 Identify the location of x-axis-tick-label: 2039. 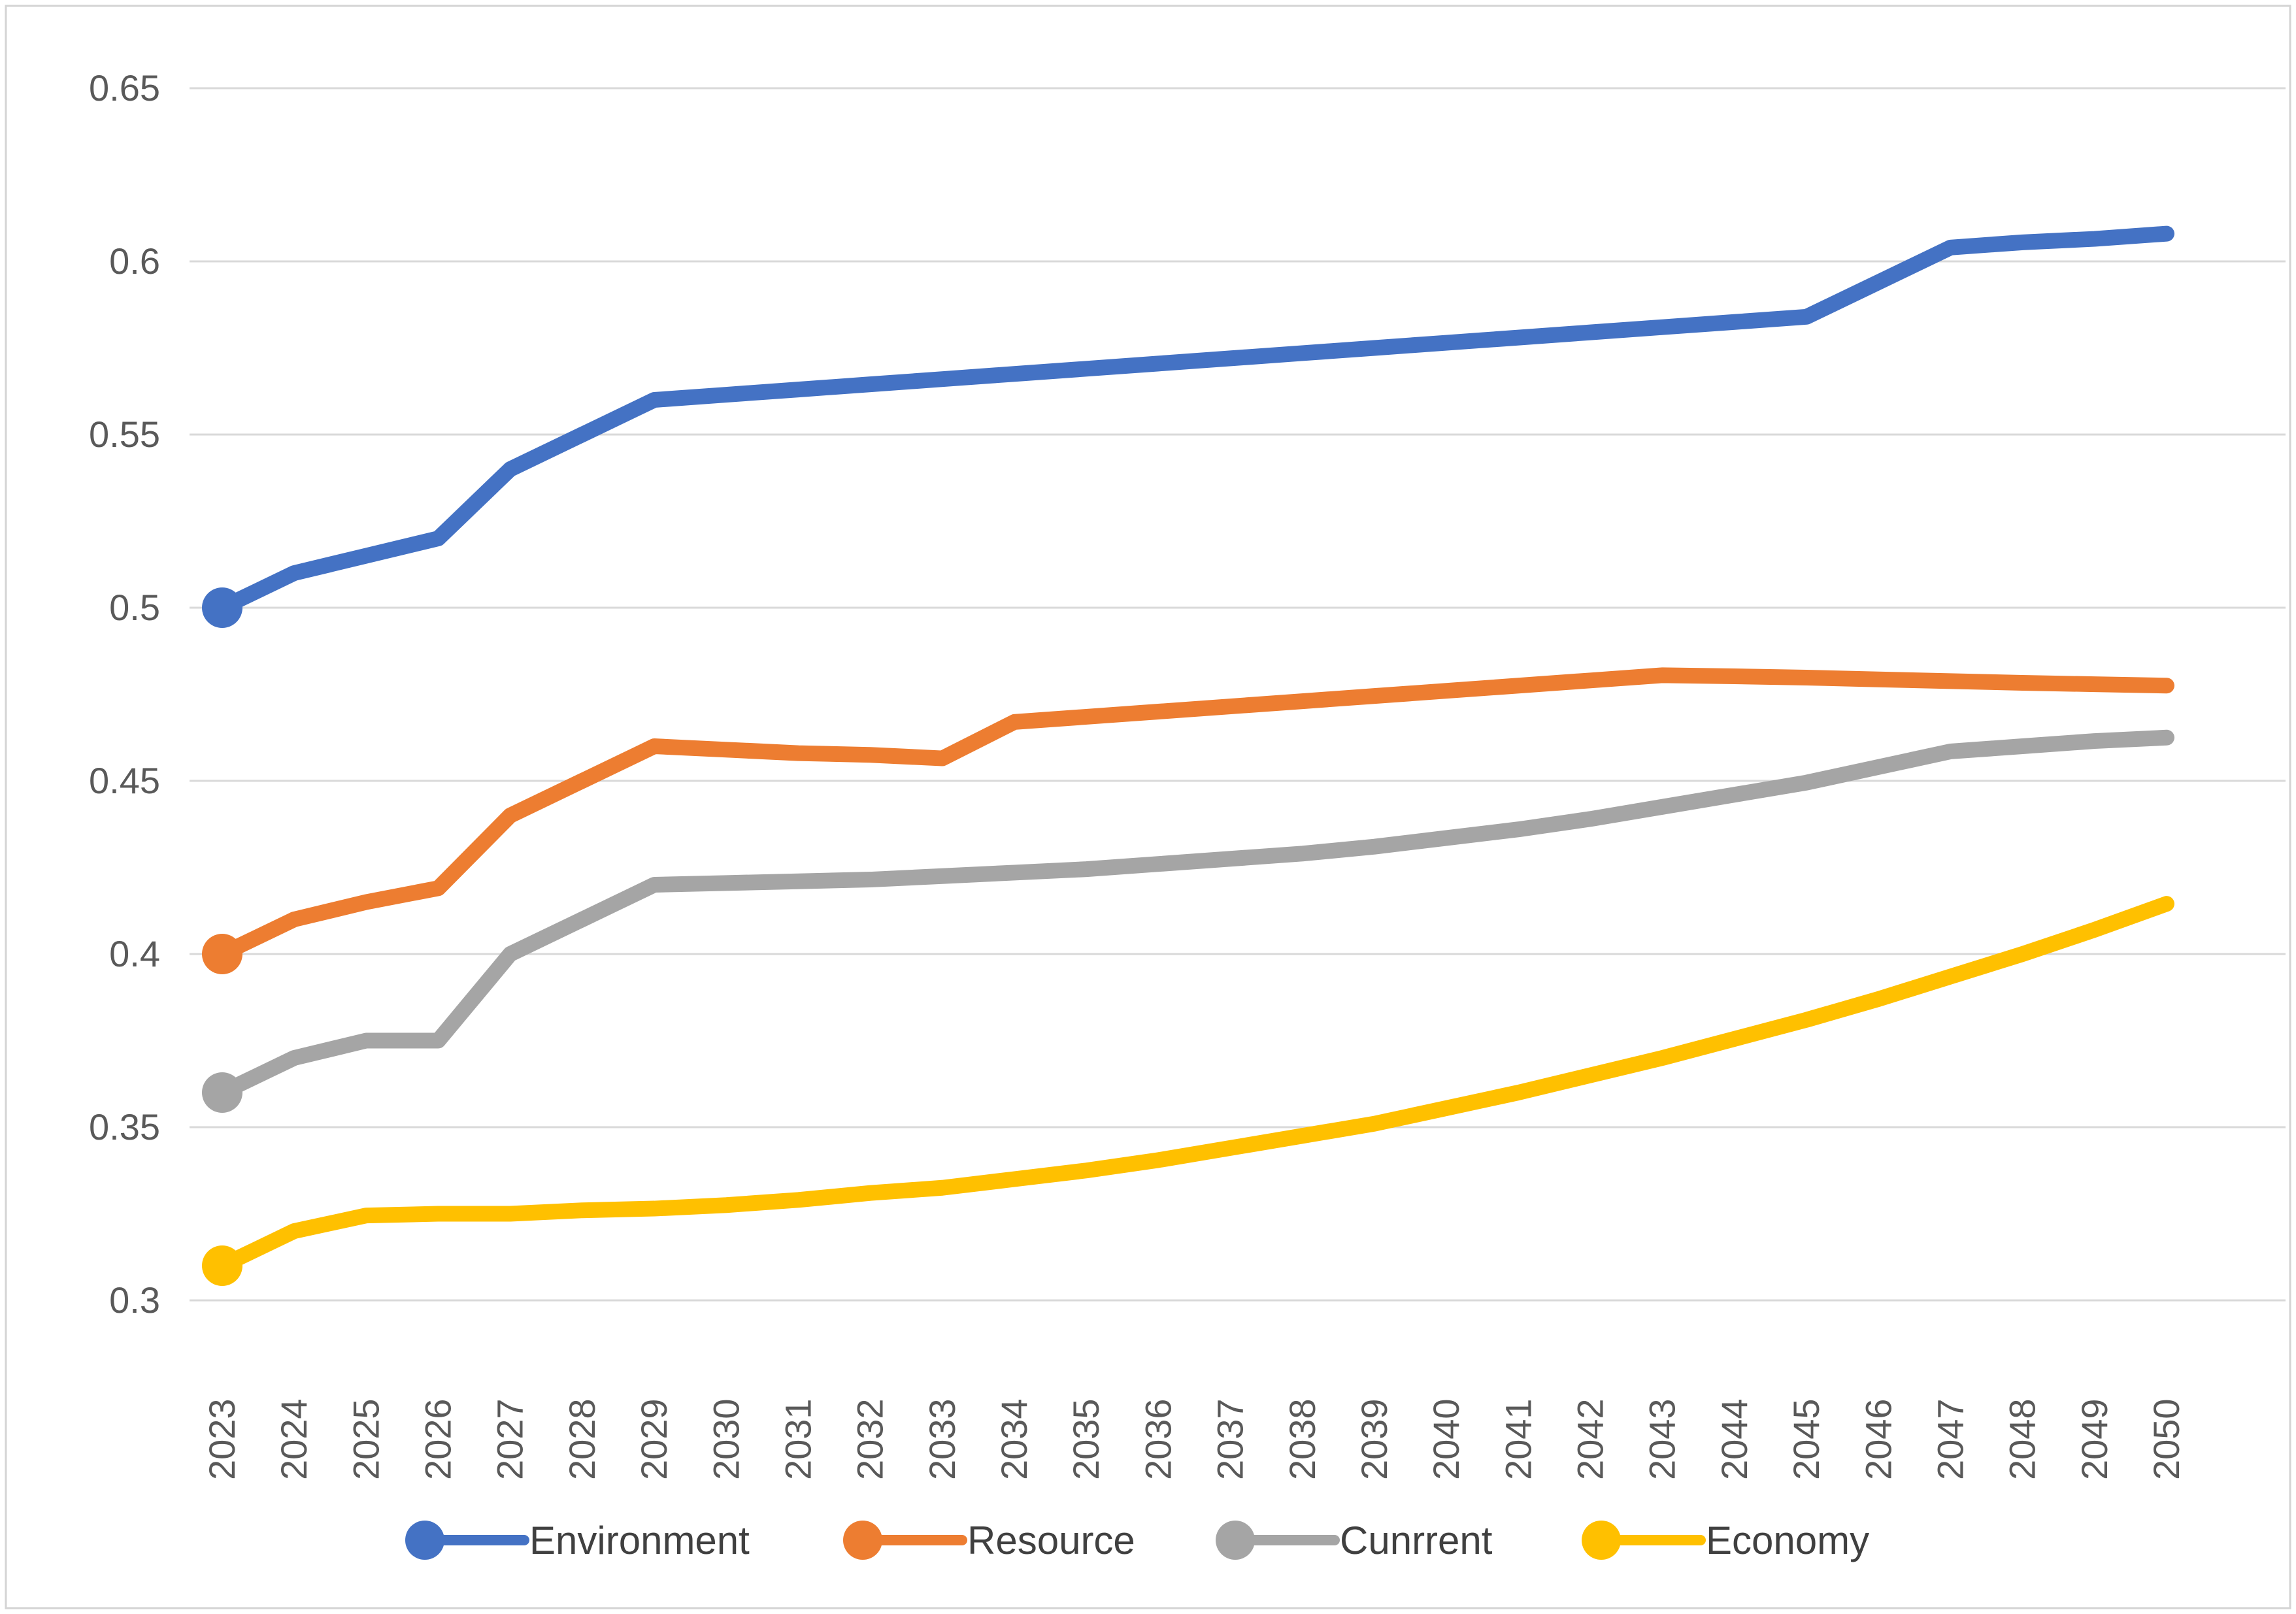
(1374, 1439).